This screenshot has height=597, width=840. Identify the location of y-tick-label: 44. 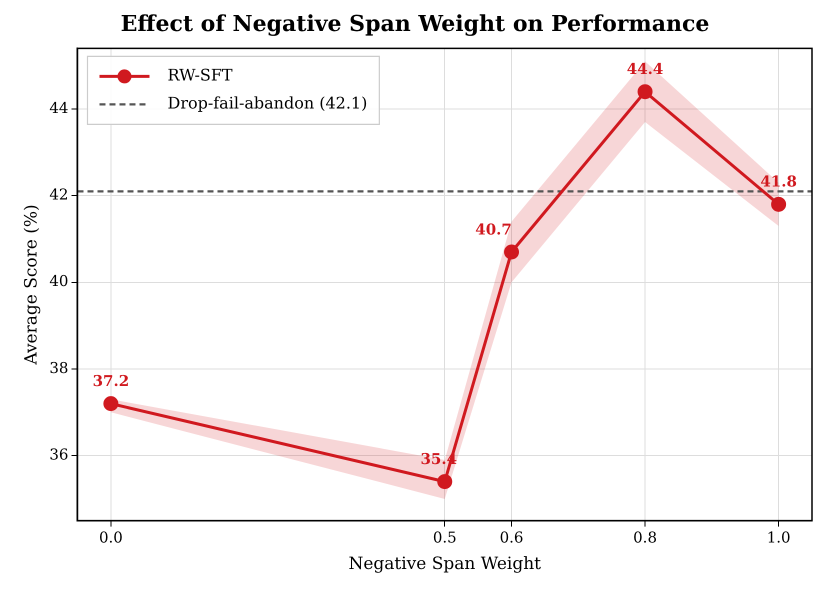
(58, 107).